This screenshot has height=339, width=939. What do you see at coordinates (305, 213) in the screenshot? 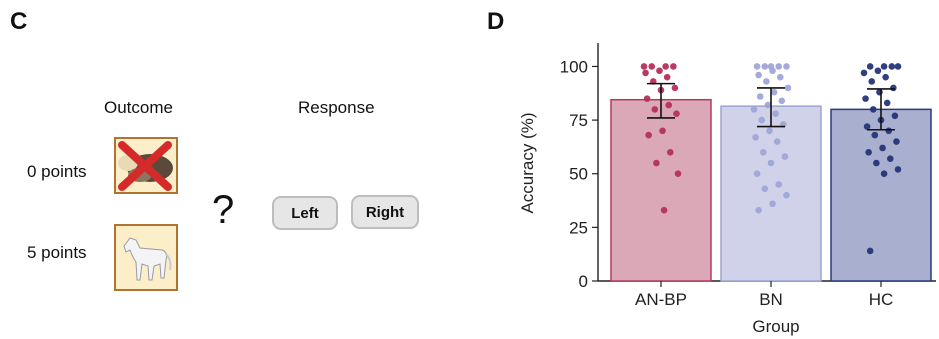
I see `left-button: Left` at bounding box center [305, 213].